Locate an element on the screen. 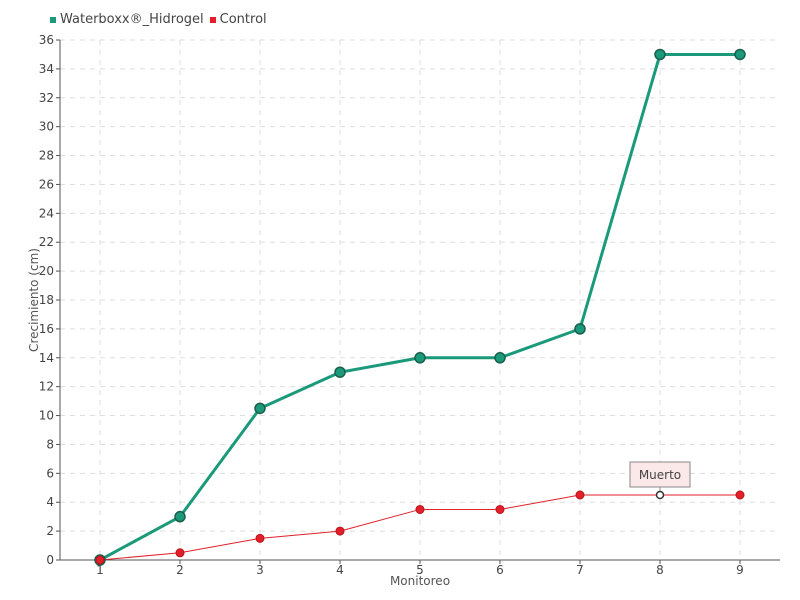  annotation-text: Muerto is located at coordinates (660, 475).